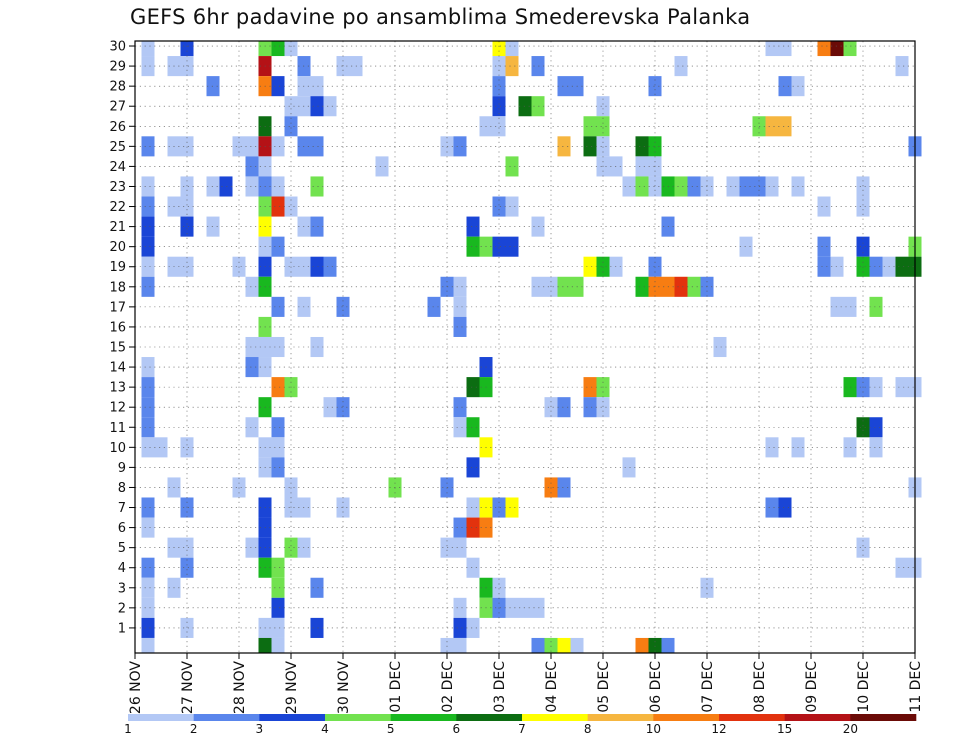  What do you see at coordinates (117, 67) in the screenshot?
I see `y-tick-label: 29` at bounding box center [117, 67].